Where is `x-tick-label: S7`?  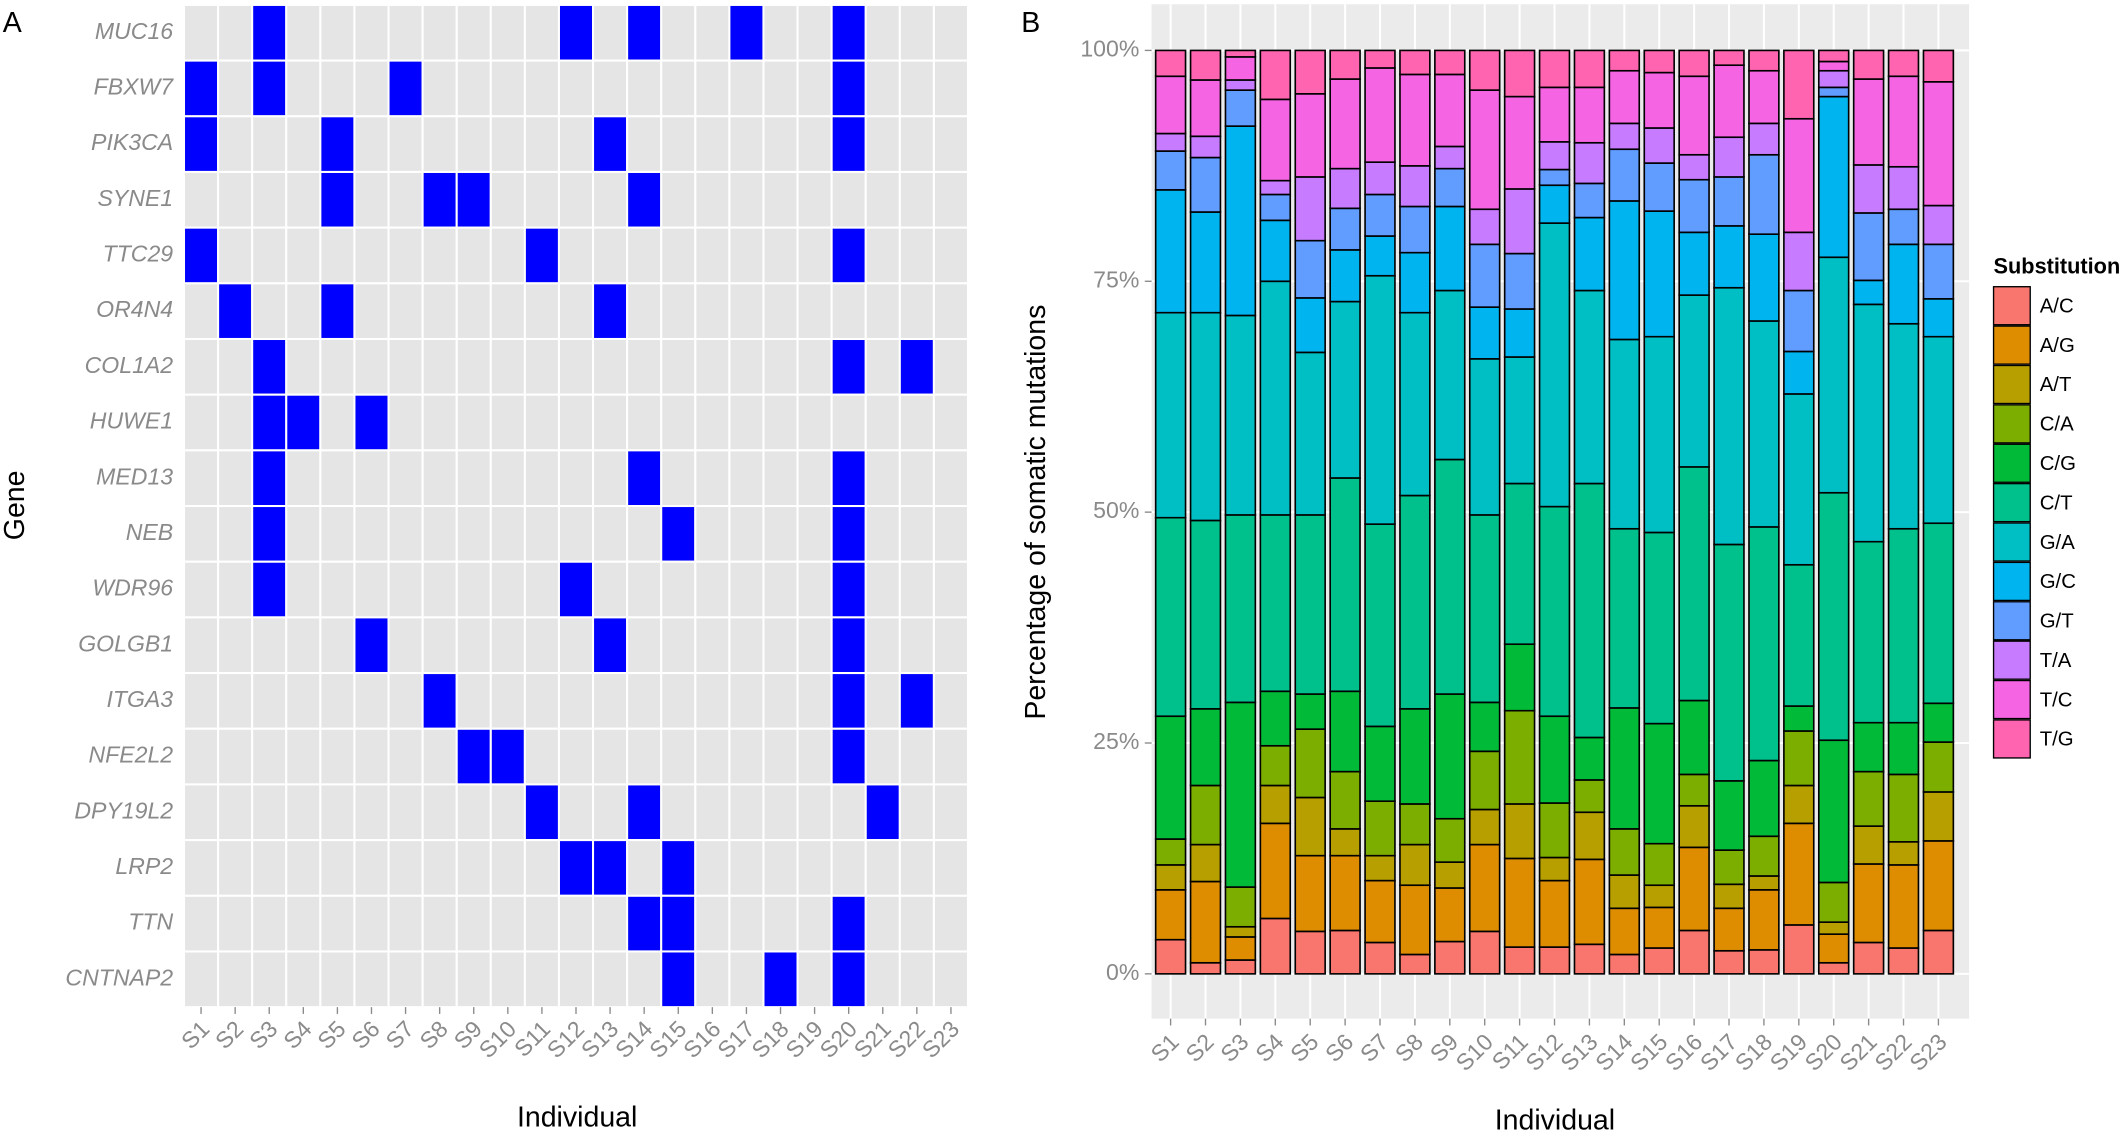 x-tick-label: S7 is located at coordinates (399, 1035).